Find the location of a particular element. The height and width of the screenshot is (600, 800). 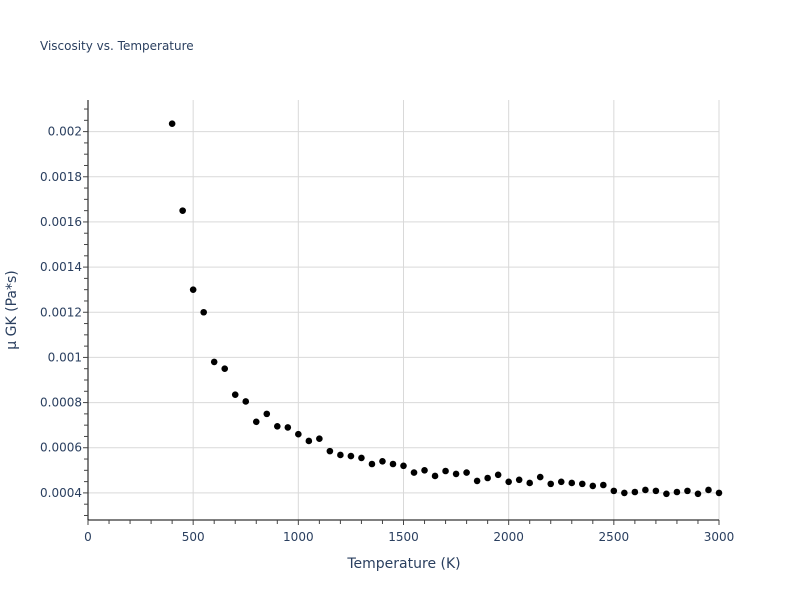

x-tick-label: 500 is located at coordinates (193, 537).